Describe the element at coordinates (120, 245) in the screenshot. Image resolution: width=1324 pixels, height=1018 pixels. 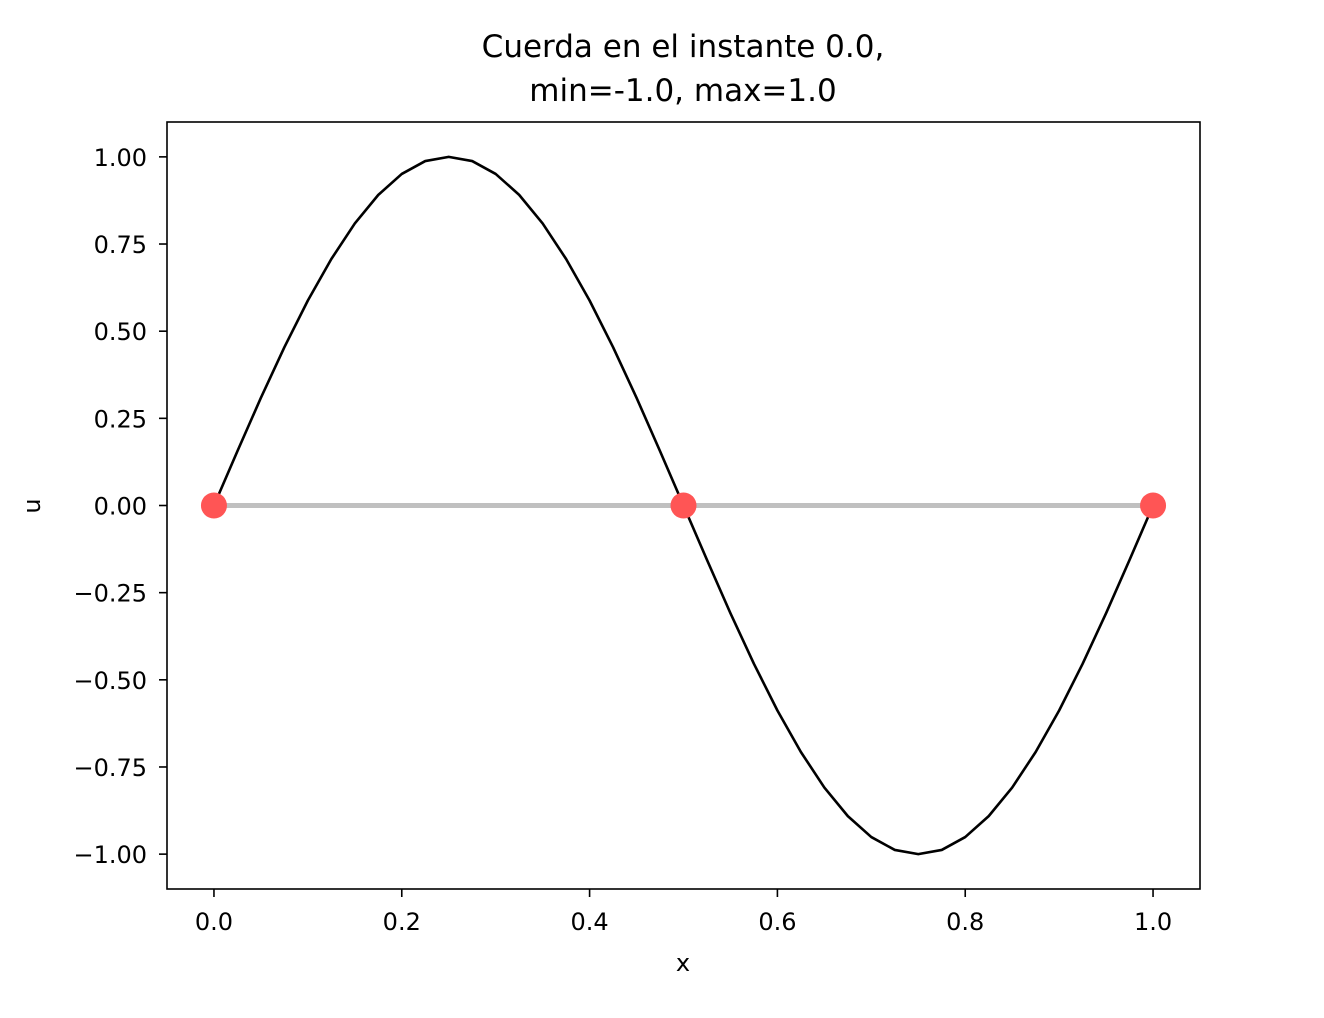
I see `y-tick-label: 0.75` at that location.